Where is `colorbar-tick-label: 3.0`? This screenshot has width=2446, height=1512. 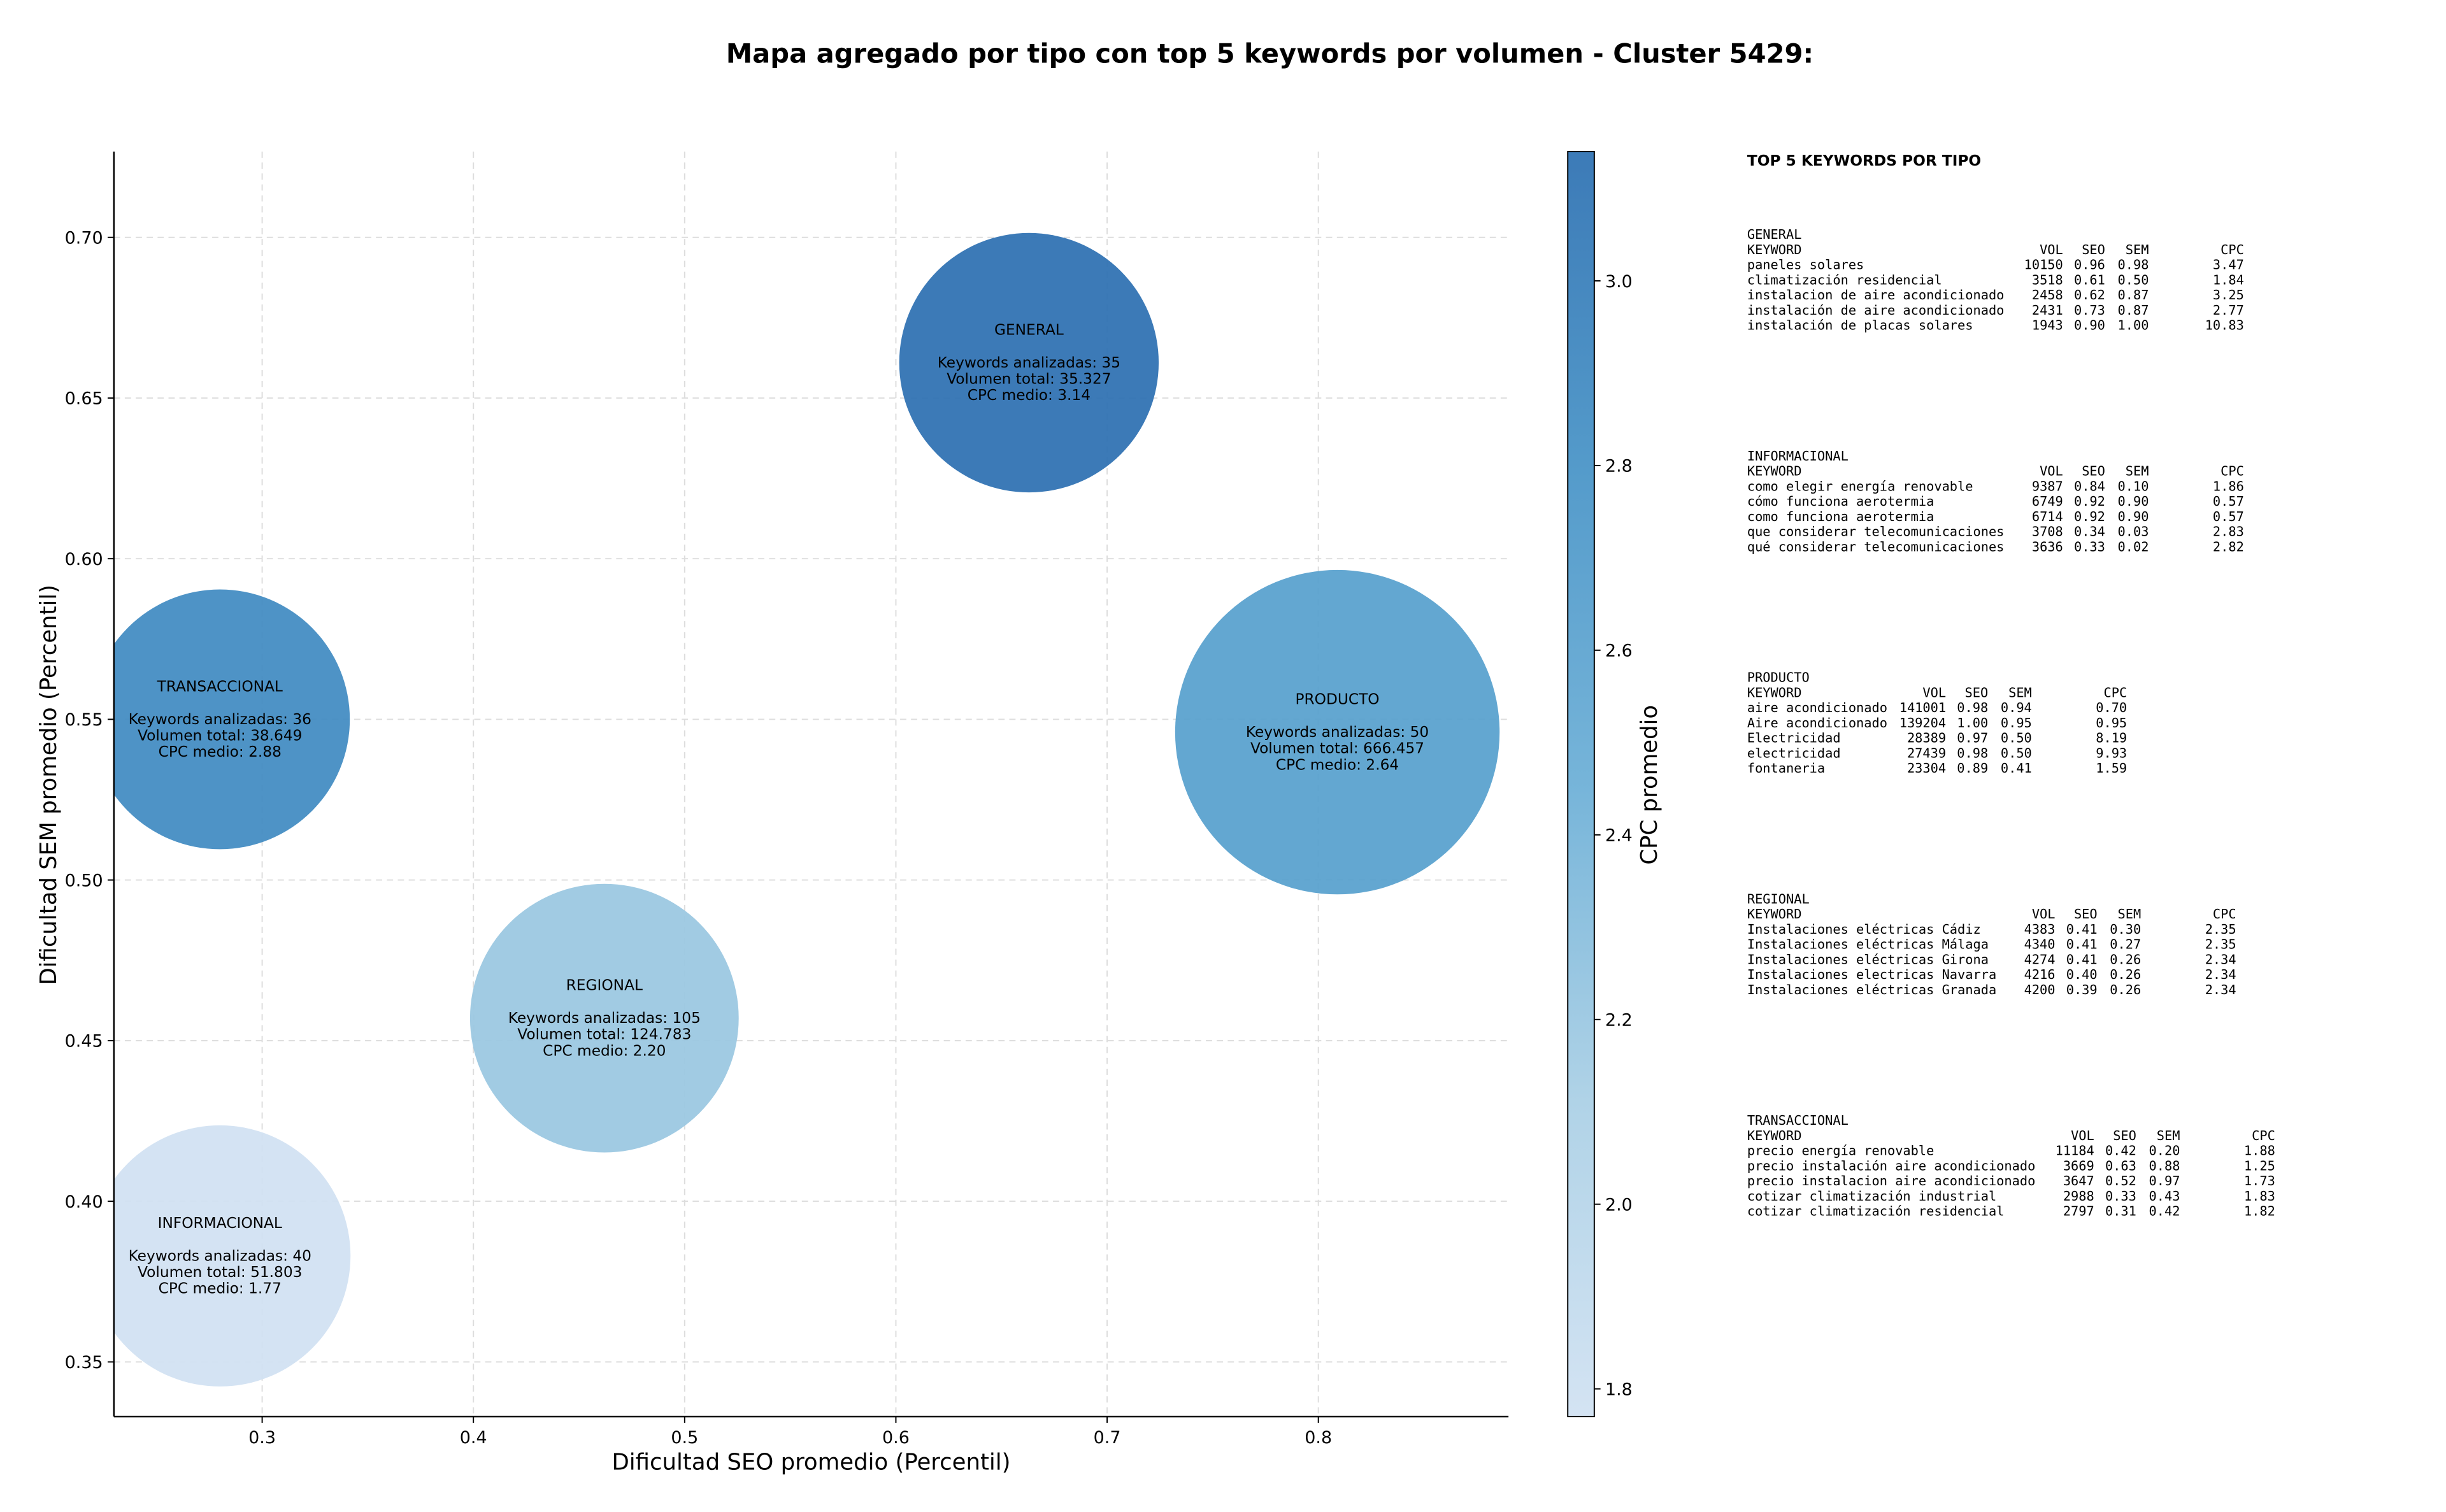 colorbar-tick-label: 3.0 is located at coordinates (1619, 282).